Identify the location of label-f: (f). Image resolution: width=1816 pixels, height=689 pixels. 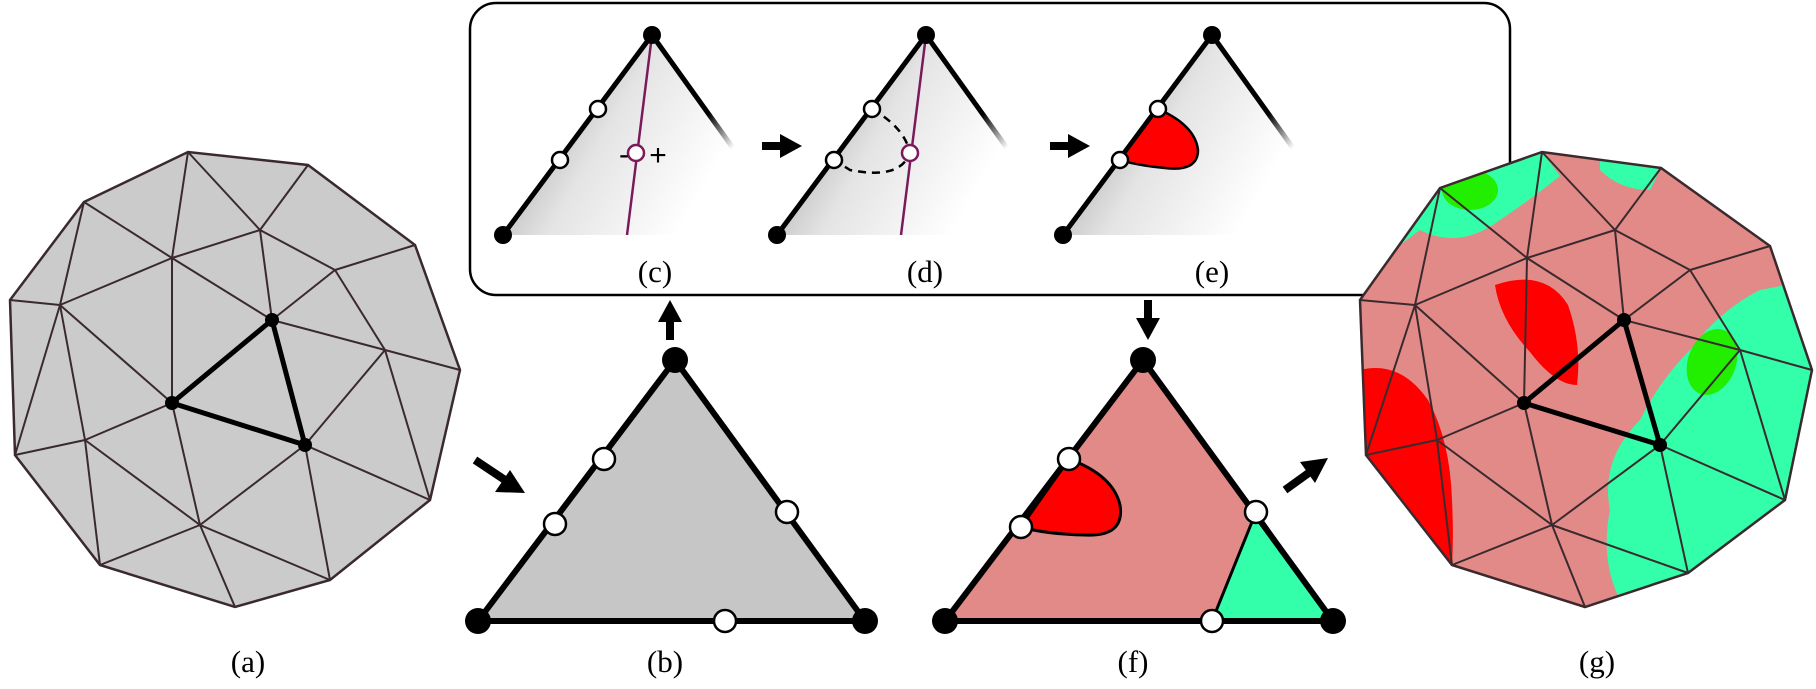
(1133, 661).